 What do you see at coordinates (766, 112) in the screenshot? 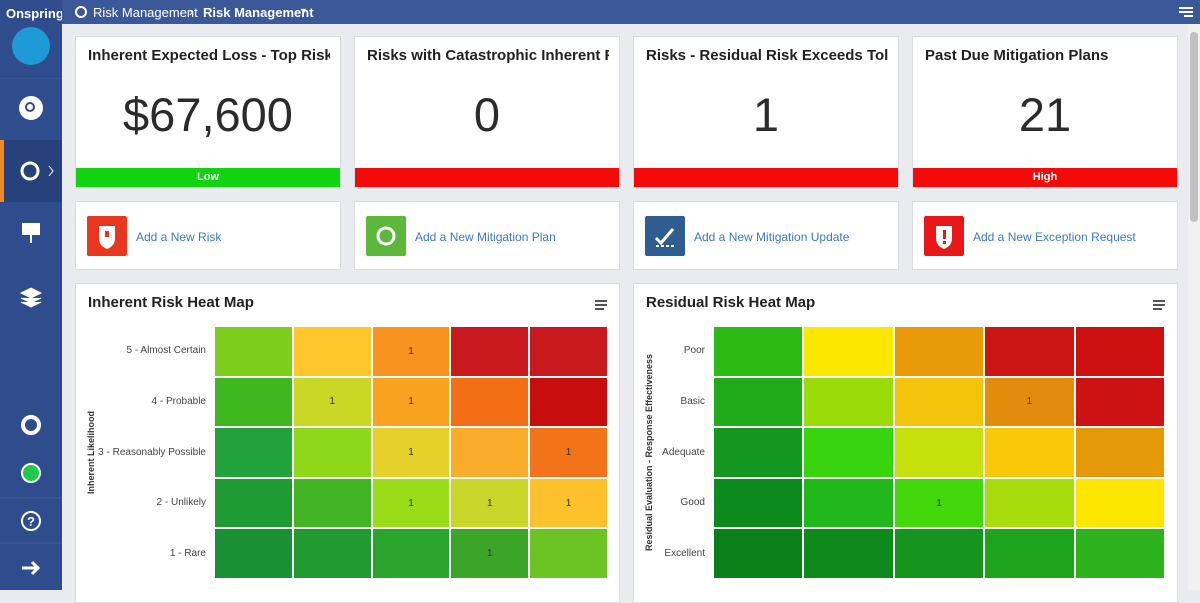
I see `kpi-card: Risks - Residual Risk Exceeds Toler... 1` at bounding box center [766, 112].